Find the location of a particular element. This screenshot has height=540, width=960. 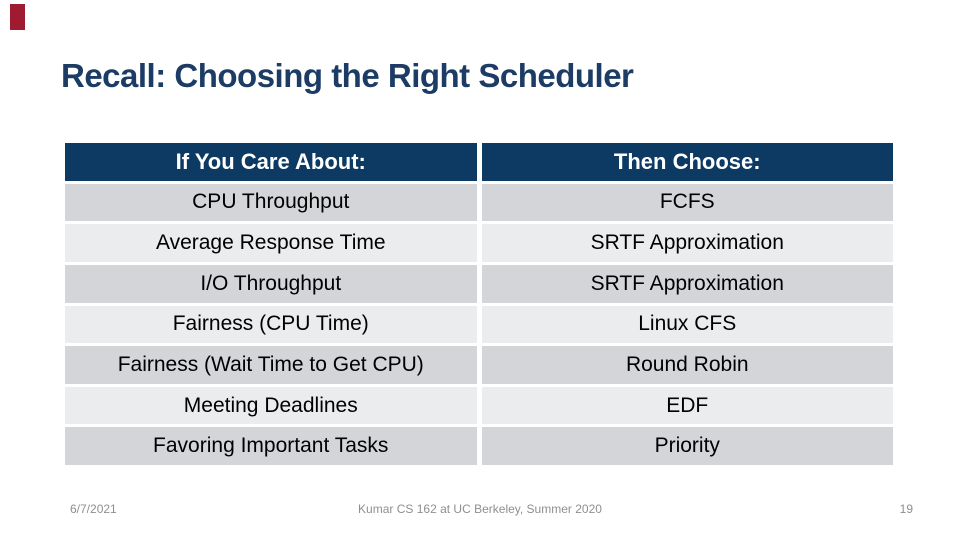

table-cell-care-about: I/O Throughput is located at coordinates (271, 283).